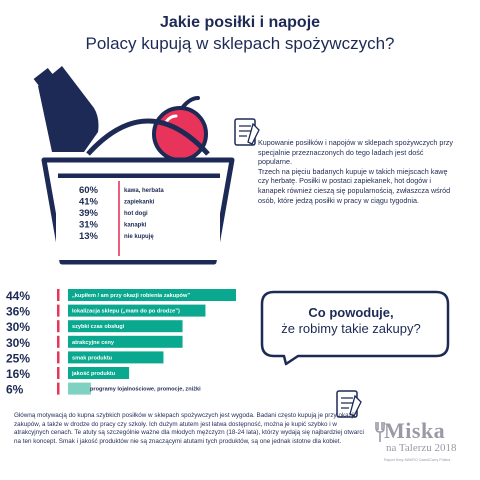 This screenshot has width=480, height=480. I want to click on reason-value-label: 36%, so click(18, 312).